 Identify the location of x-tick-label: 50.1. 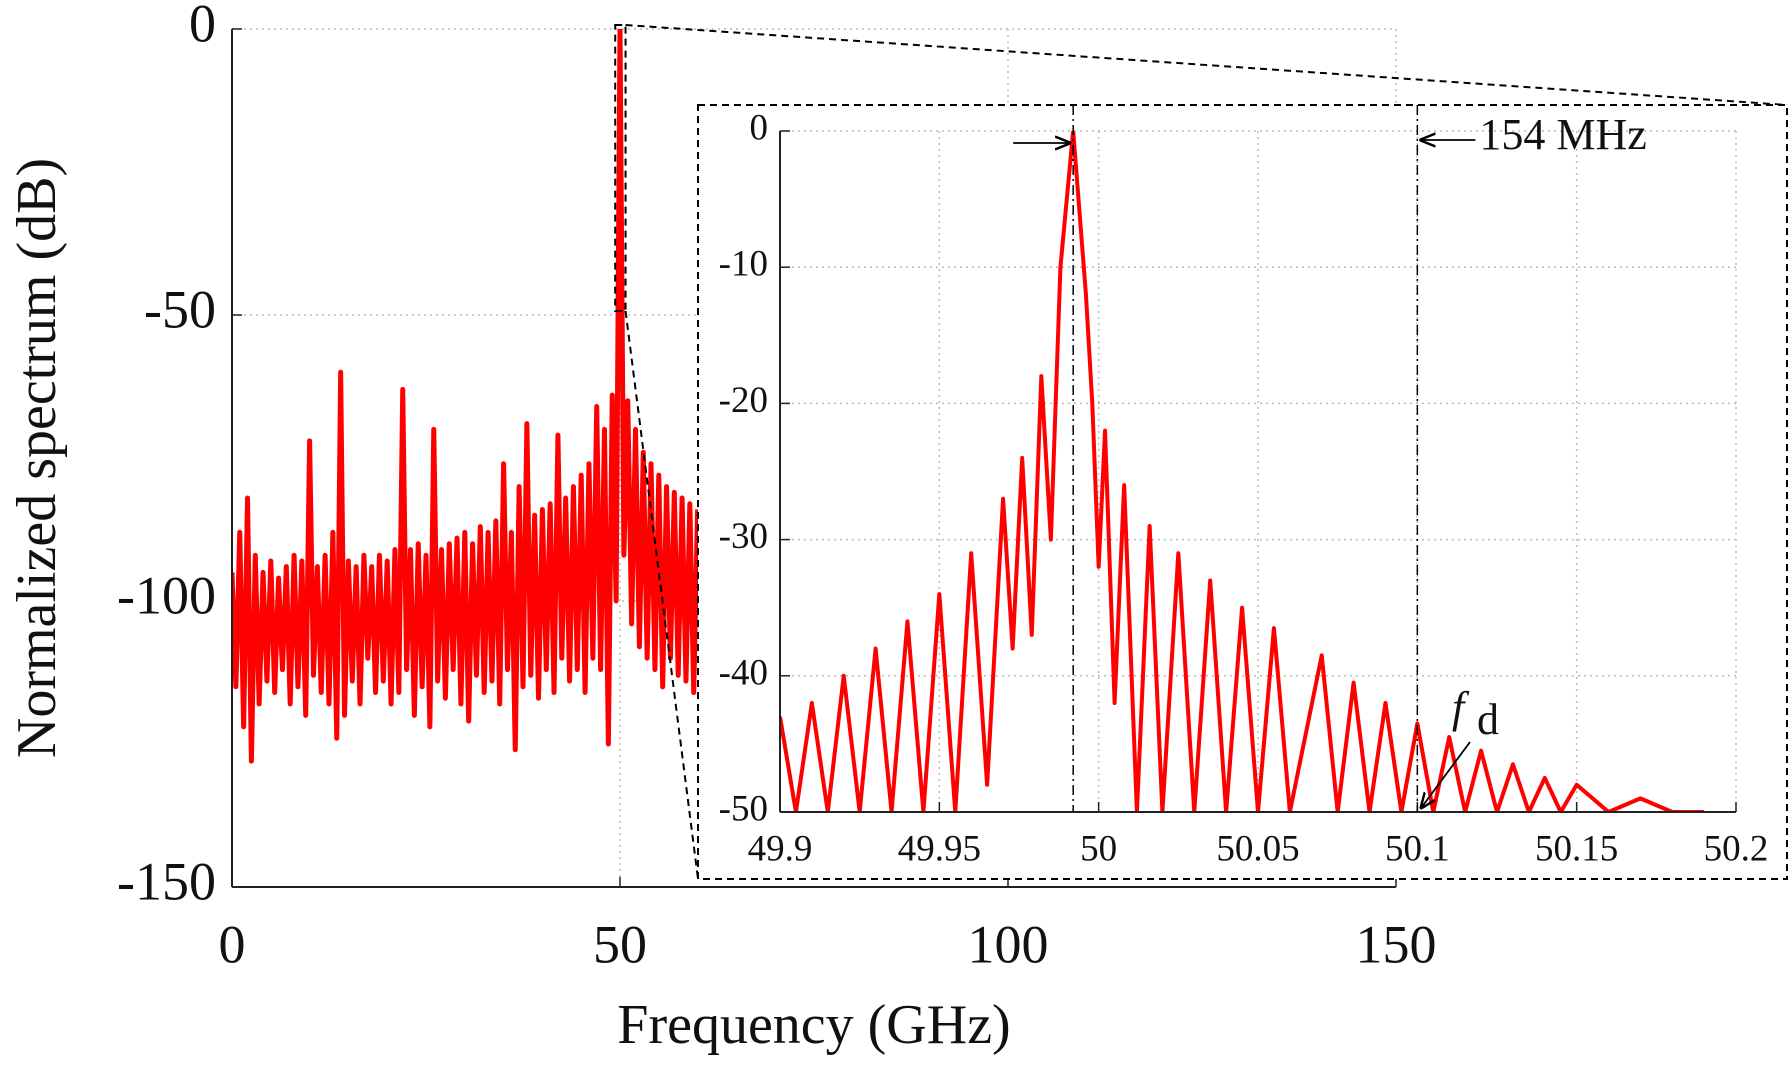
(1417, 848).